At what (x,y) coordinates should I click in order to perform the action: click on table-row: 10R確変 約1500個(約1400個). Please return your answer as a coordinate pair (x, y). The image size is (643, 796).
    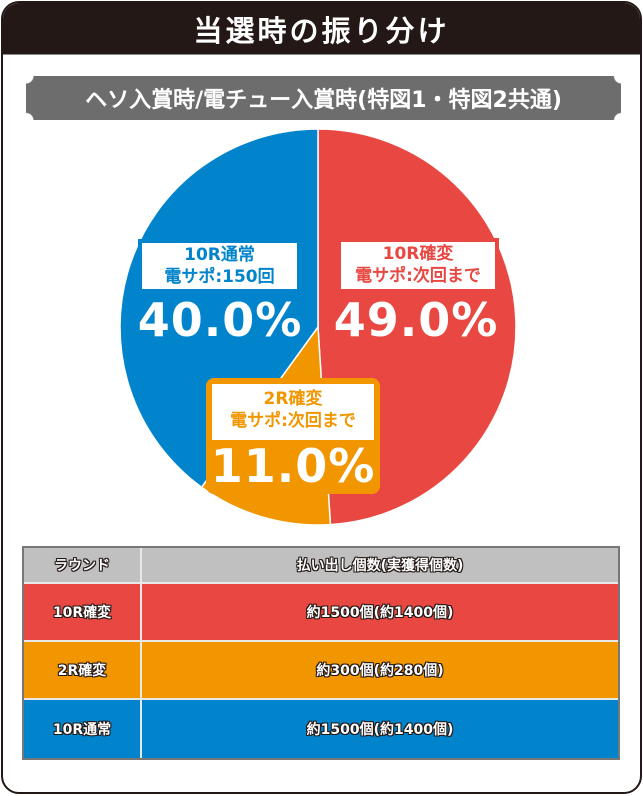
    Looking at the image, I should click on (321, 613).